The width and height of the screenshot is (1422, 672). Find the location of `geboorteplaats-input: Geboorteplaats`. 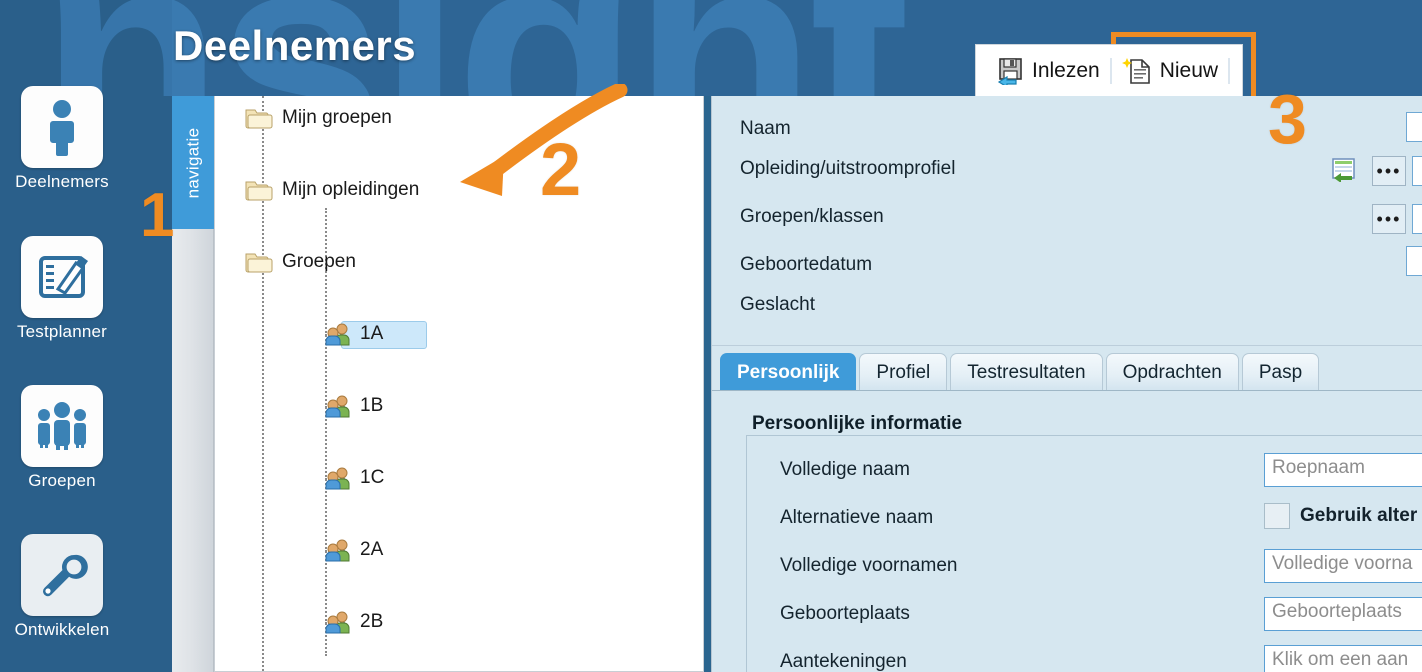

geboorteplaats-input: Geboorteplaats is located at coordinates (1343, 614).